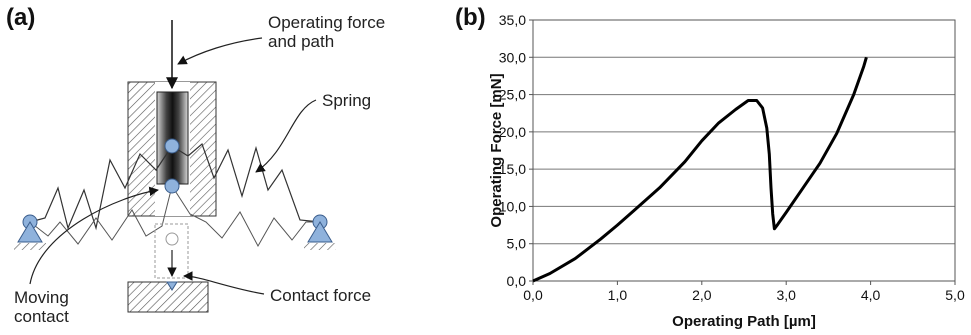  Describe the element at coordinates (41, 316) in the screenshot. I see `moving-contact-label-line2: contact` at that location.